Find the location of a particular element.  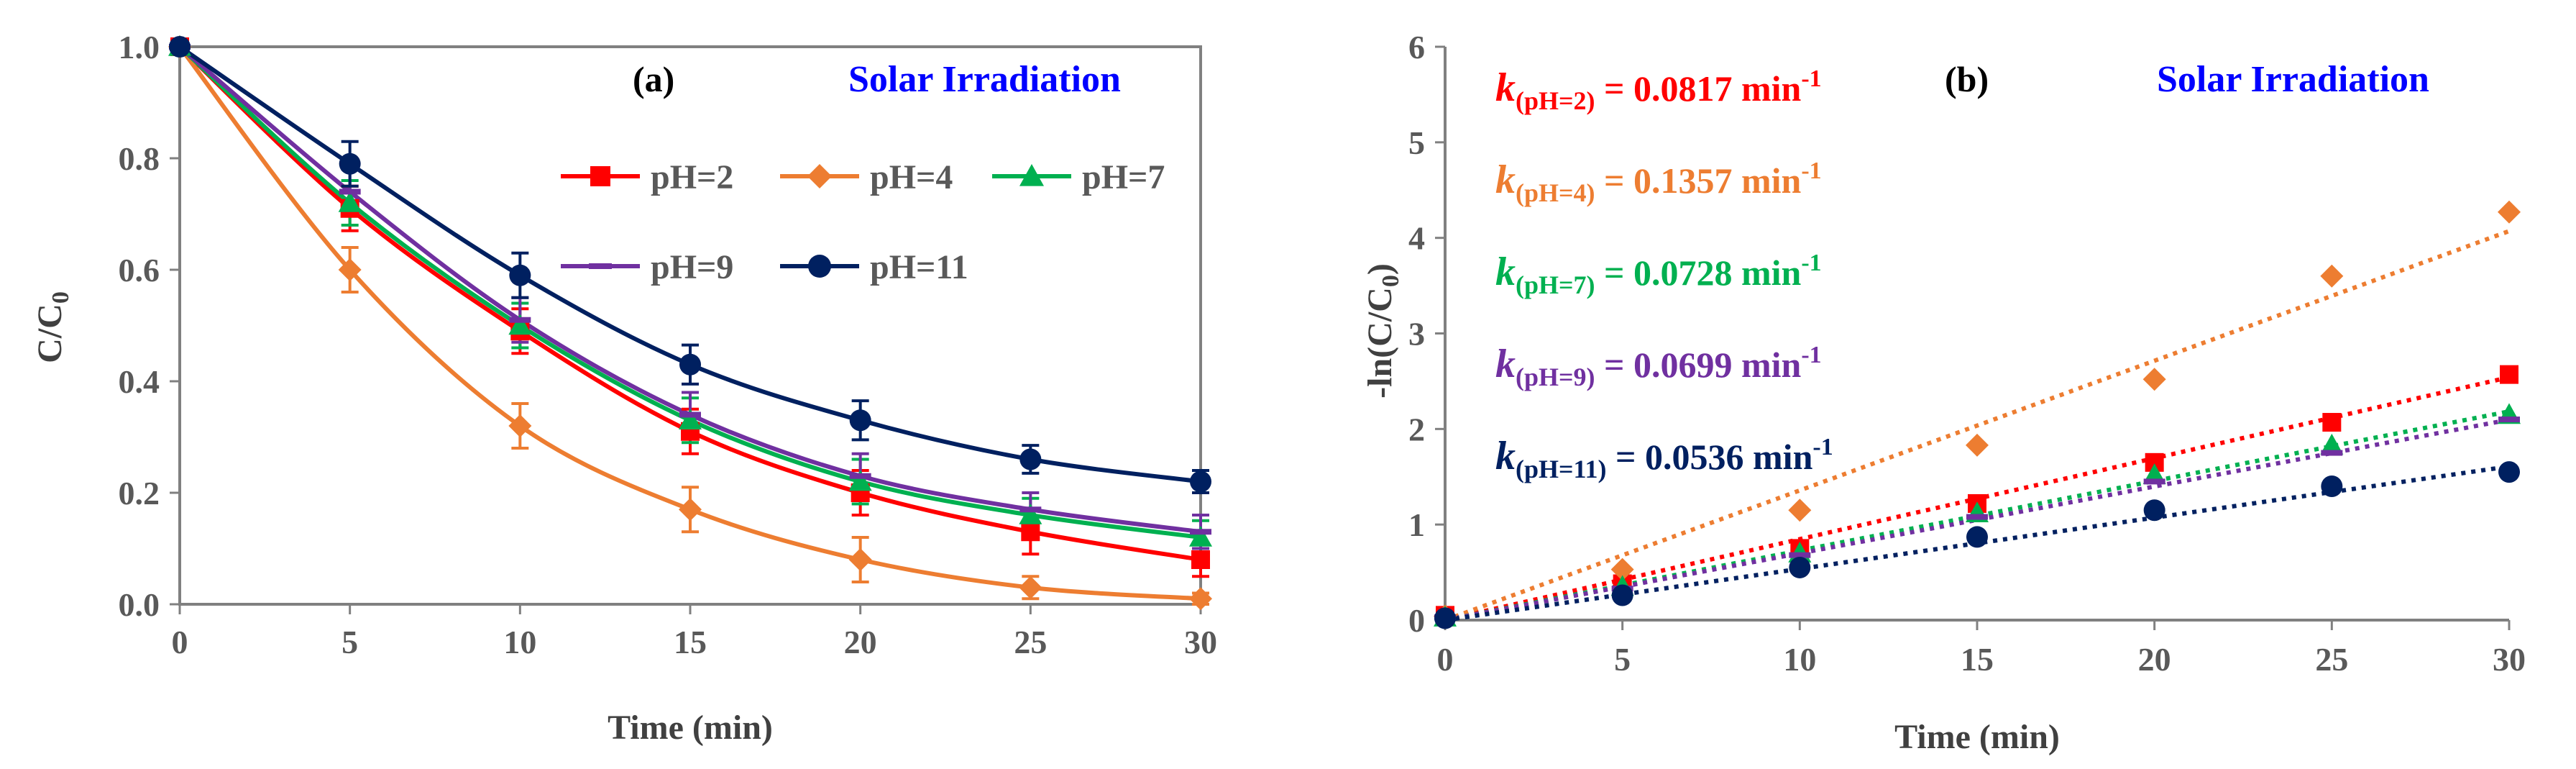

panel-a-legend: pH=2 pH=4 pH=7 pH=9 pH=11 is located at coordinates (863, 222).